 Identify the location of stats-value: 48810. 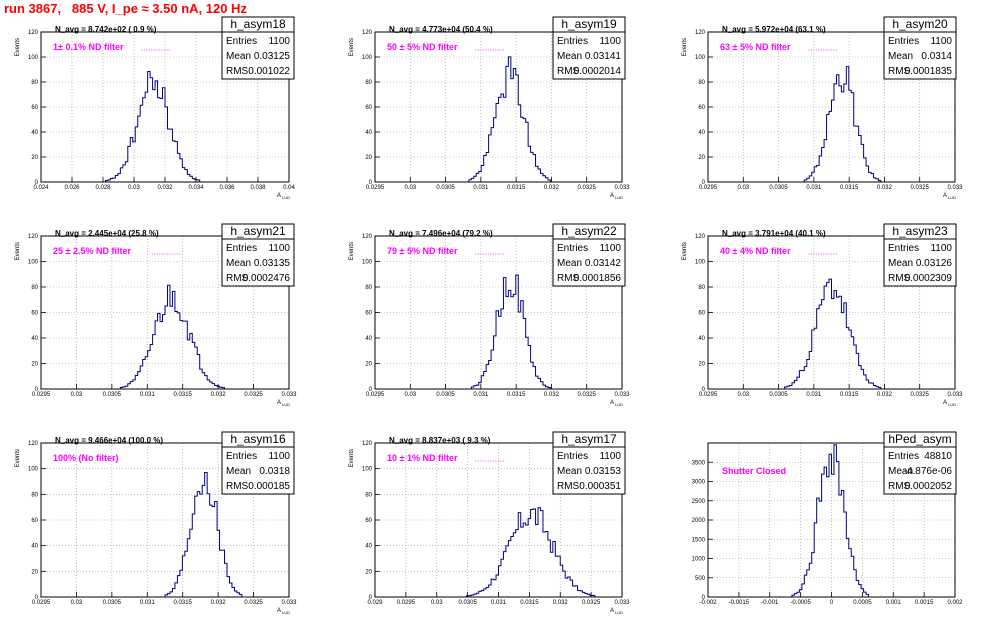
(938, 456).